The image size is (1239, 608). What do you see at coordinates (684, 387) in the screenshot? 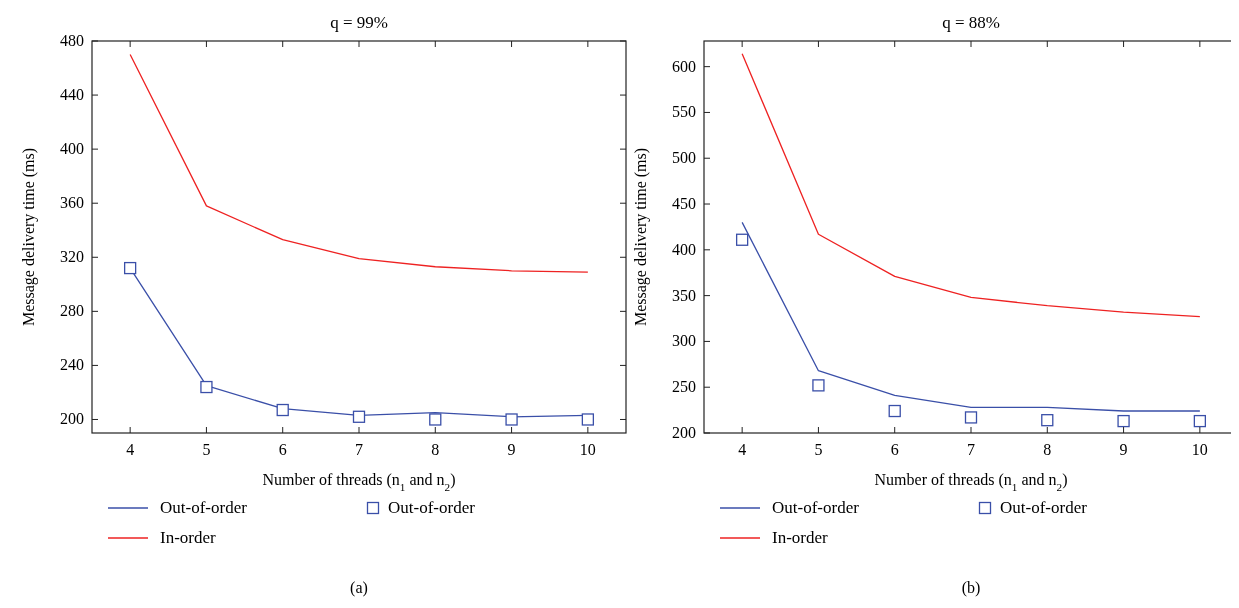
I see `y-tick-label: 250` at bounding box center [684, 387].